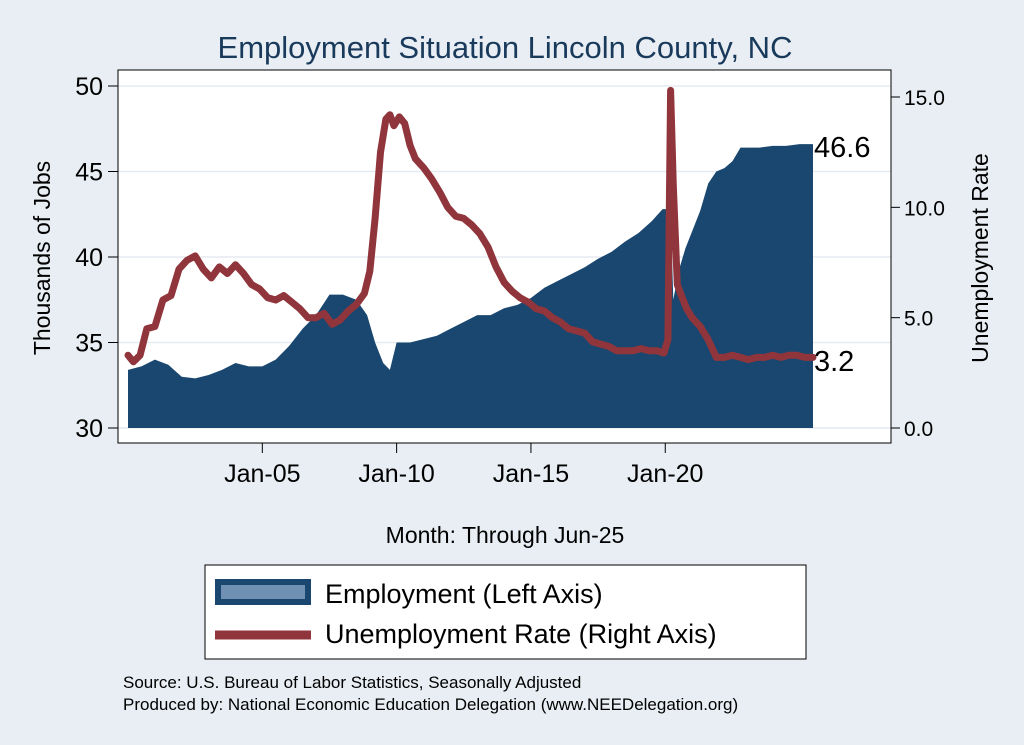 The image size is (1024, 745). Describe the element at coordinates (262, 474) in the screenshot. I see `x-tick-label: Jan-05` at that location.